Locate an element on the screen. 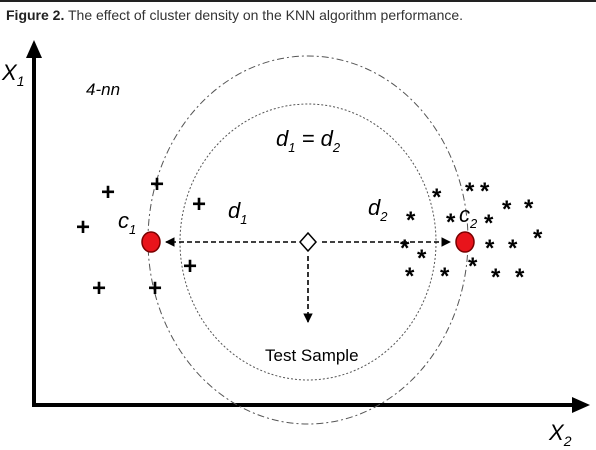 The height and width of the screenshot is (450, 596). y-axis-label: X1 is located at coordinates (12, 74).